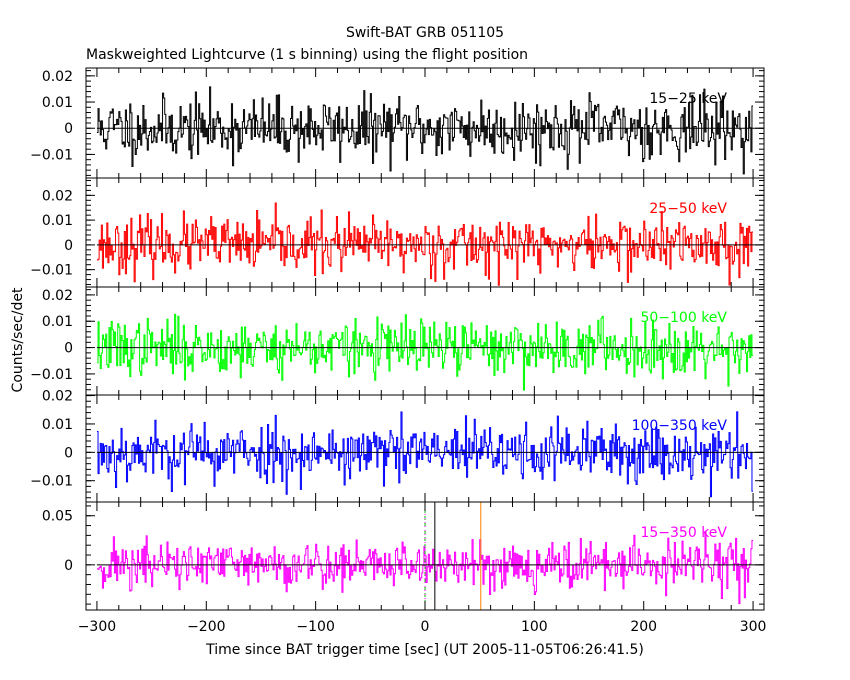 The height and width of the screenshot is (680, 850). What do you see at coordinates (315, 627) in the screenshot?
I see `x-tick-label: −100` at bounding box center [315, 627].